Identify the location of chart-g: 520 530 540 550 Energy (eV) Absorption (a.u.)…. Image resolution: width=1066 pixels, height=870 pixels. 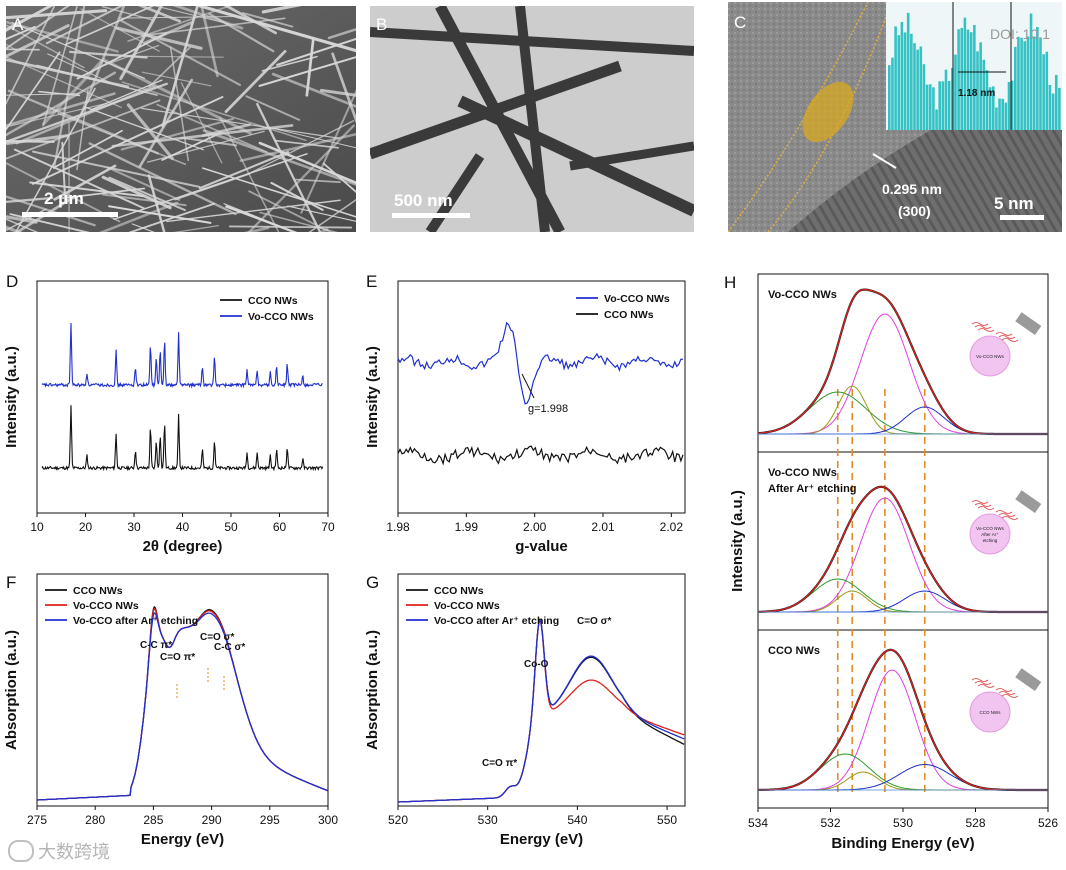
(525, 710).